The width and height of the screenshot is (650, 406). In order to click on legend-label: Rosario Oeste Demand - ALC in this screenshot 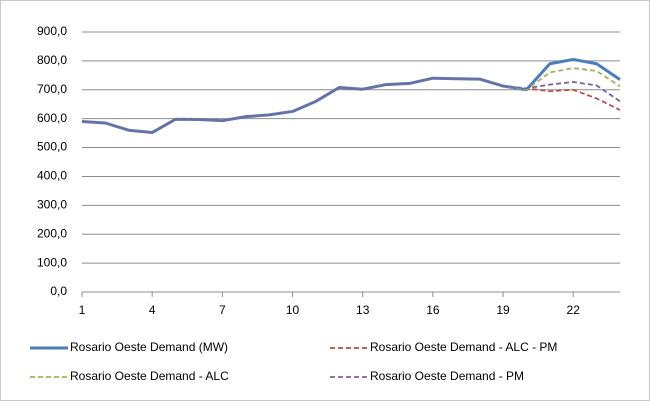, I will do `click(149, 376)`.